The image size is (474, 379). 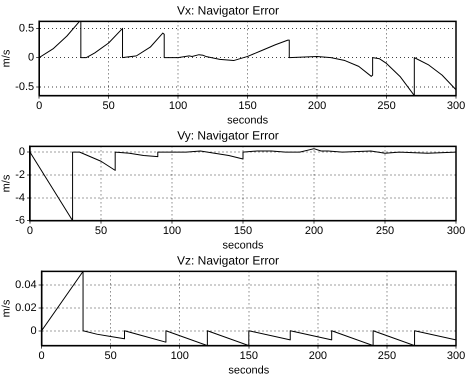 I want to click on y-tick-label: 0.04, so click(x=26, y=285).